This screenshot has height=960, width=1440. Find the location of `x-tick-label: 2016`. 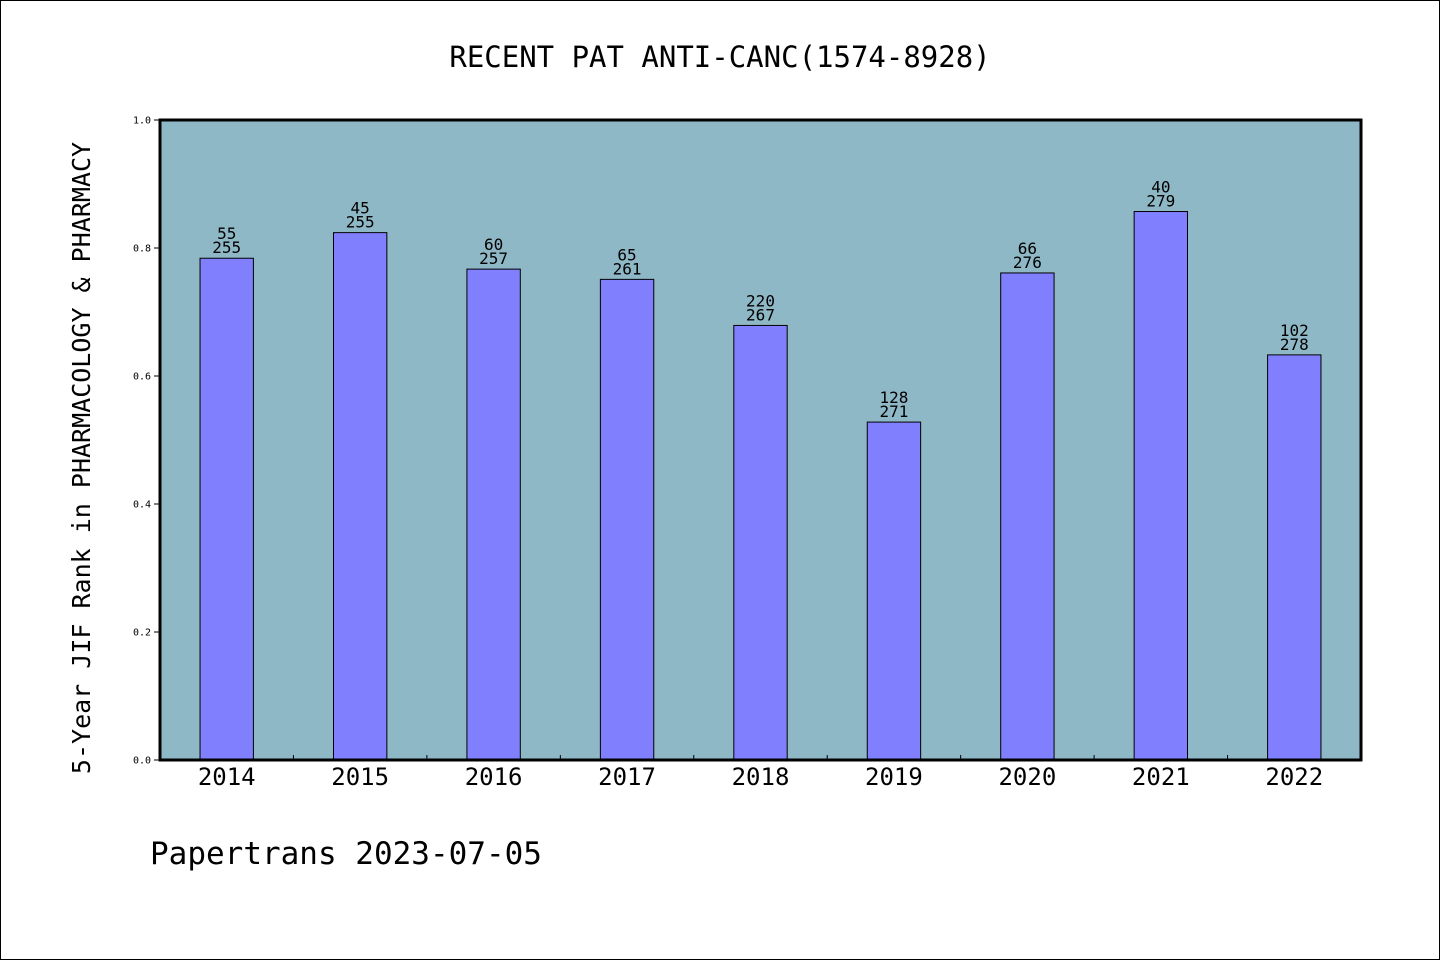

x-tick-label: 2016 is located at coordinates (494, 777).